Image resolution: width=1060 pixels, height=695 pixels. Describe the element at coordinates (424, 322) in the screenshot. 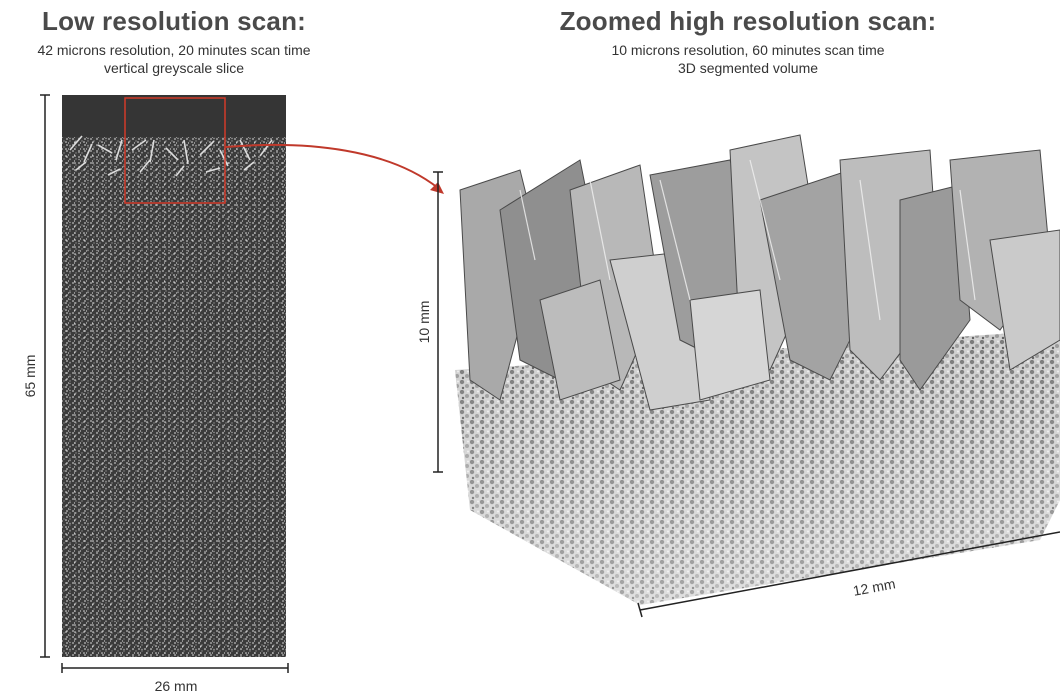

I see `volume-height-label: 10 mm` at that location.